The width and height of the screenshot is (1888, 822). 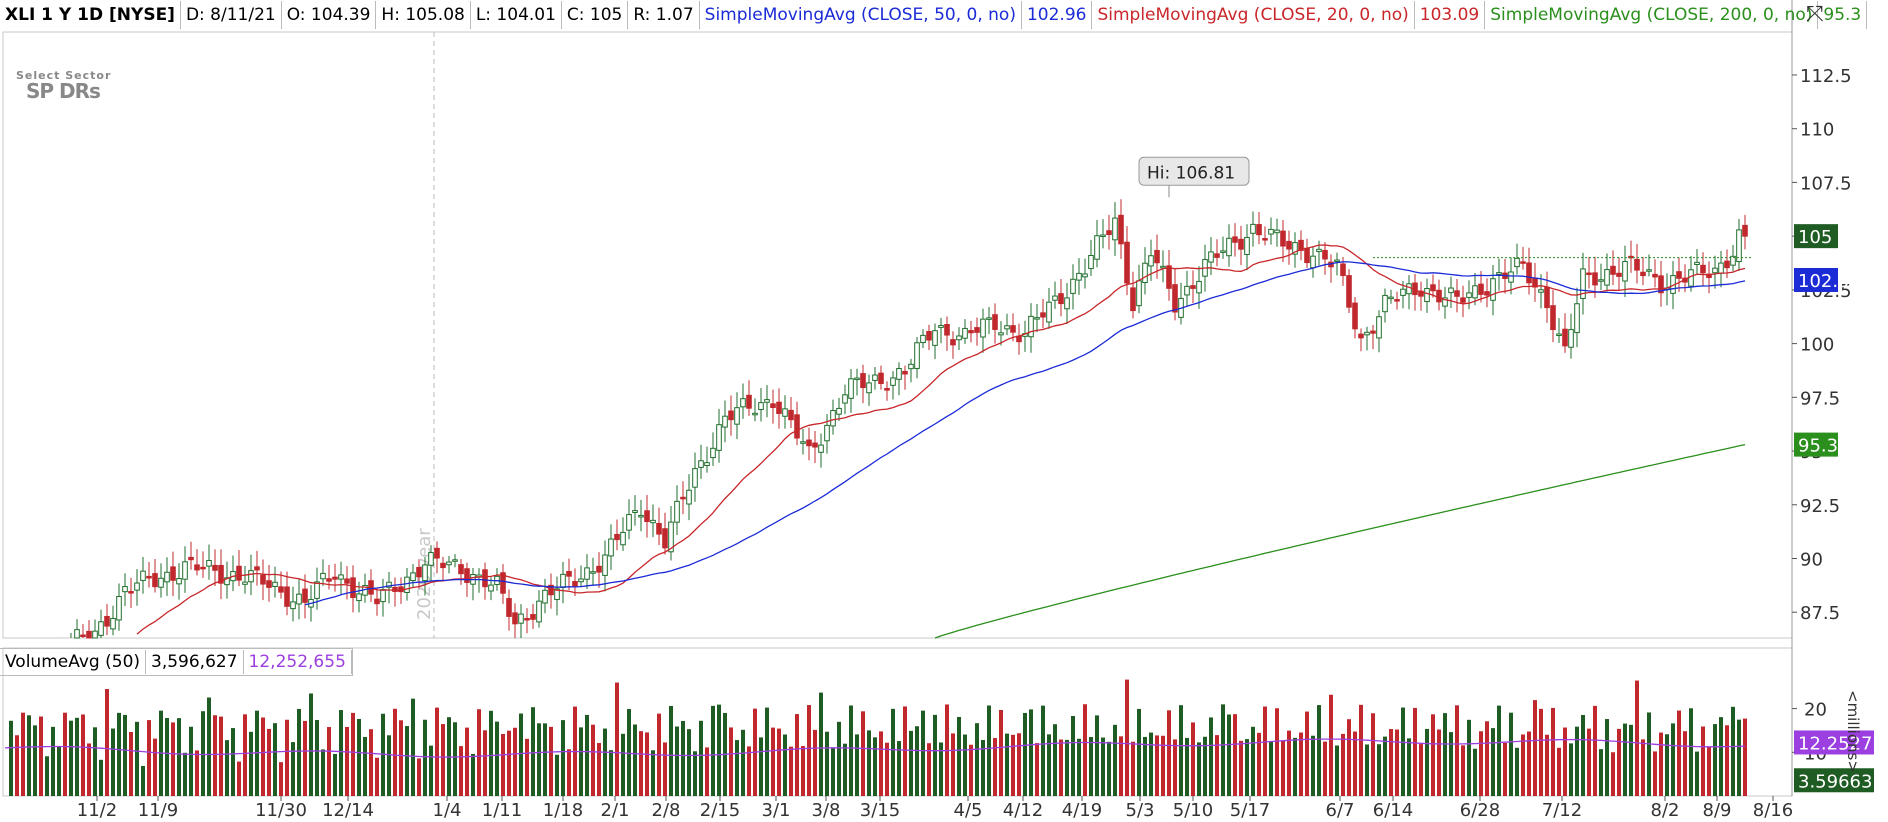 What do you see at coordinates (231, 15) in the screenshot?
I see `date-readout: D: 8/11/21` at bounding box center [231, 15].